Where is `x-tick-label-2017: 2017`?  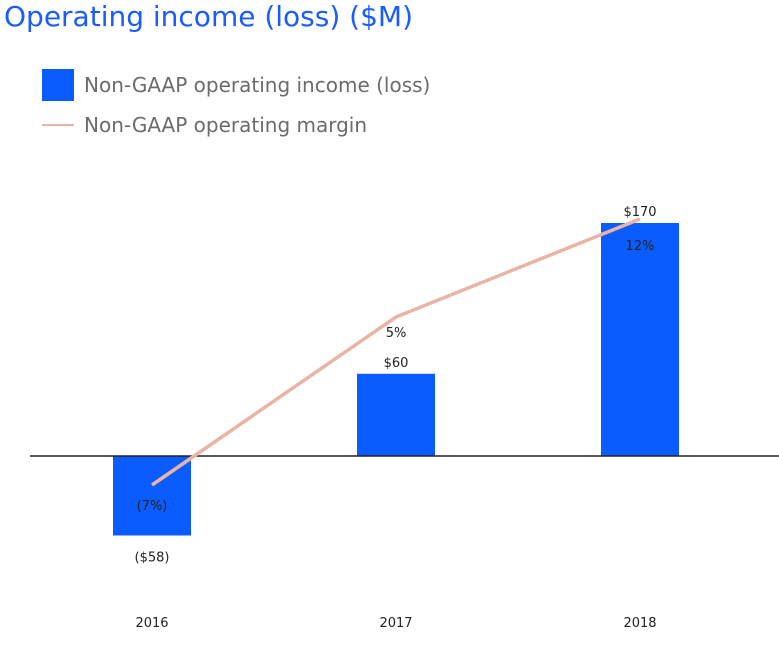 x-tick-label-2017: 2017 is located at coordinates (395, 623).